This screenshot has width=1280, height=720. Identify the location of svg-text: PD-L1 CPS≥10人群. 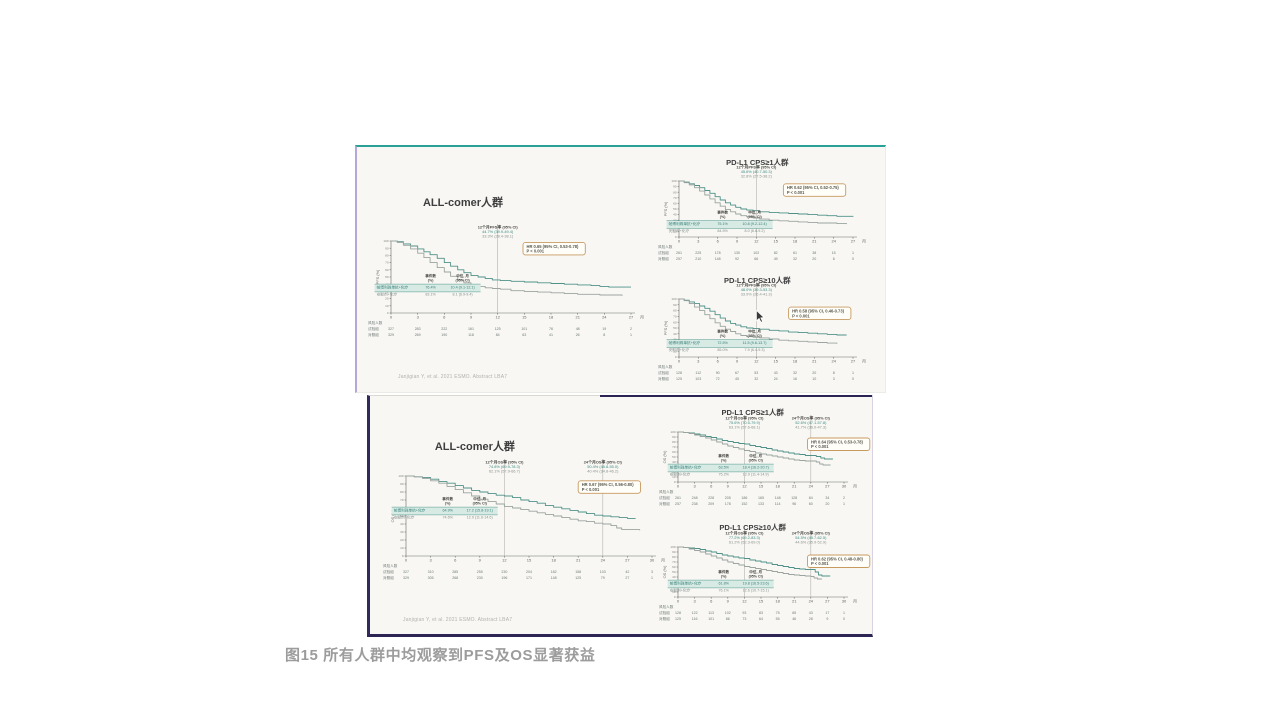
(752, 527).